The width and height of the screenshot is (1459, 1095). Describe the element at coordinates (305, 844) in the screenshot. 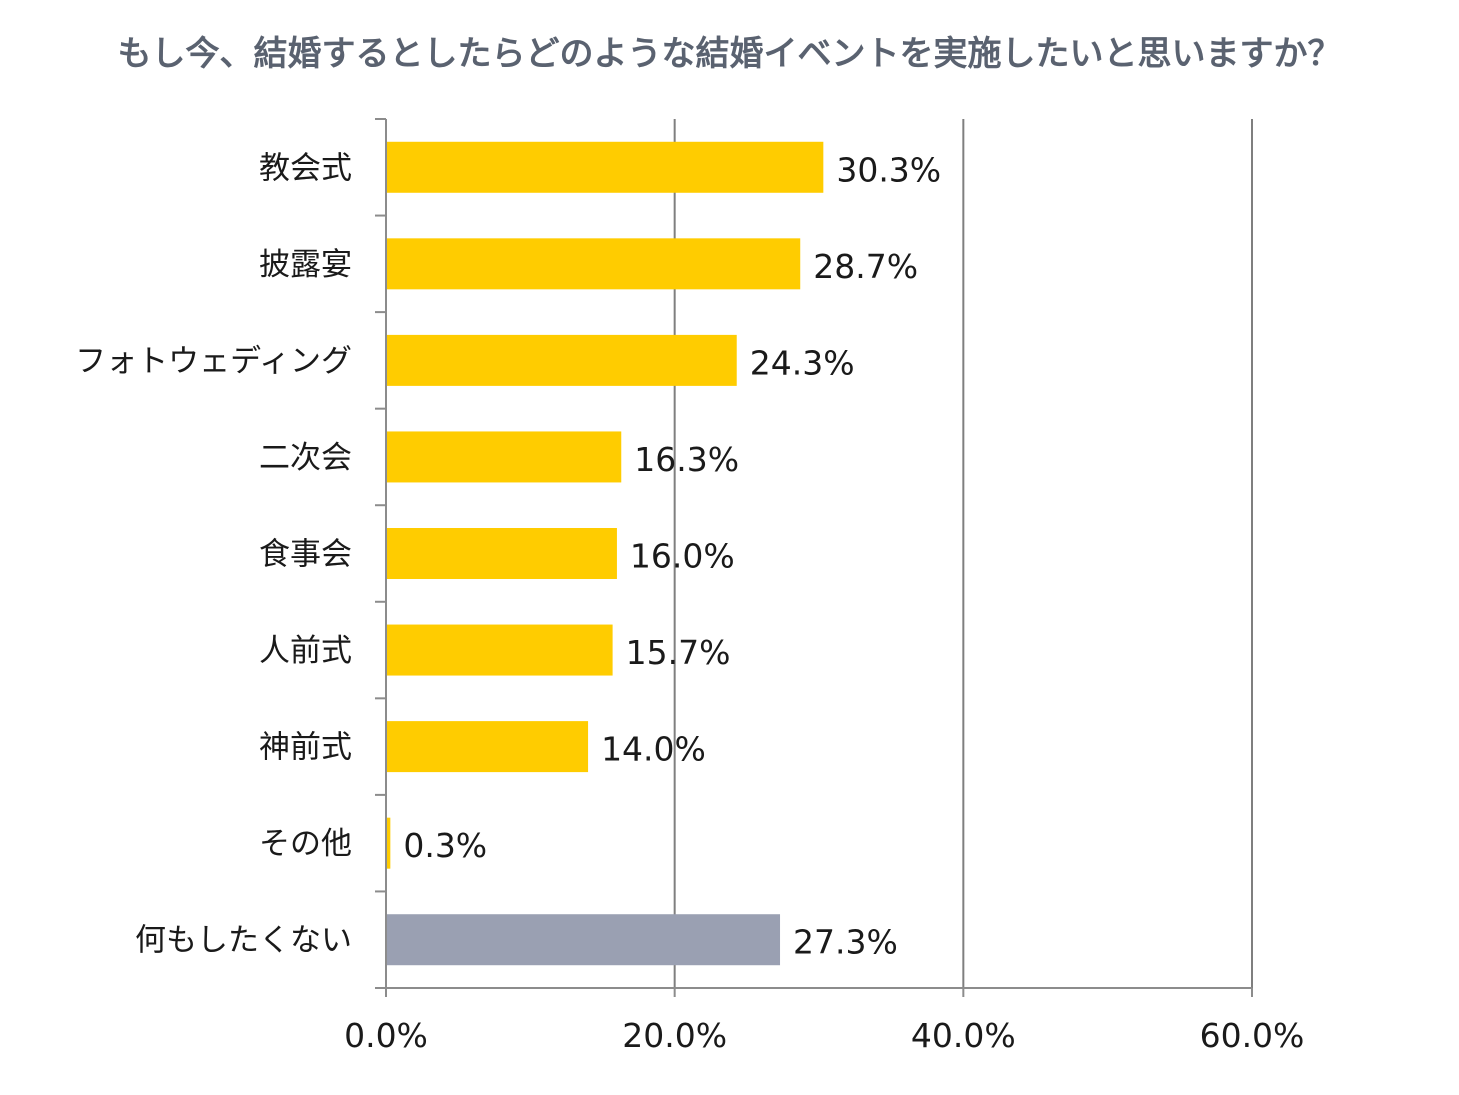

I see `category-label-7: その他` at that location.